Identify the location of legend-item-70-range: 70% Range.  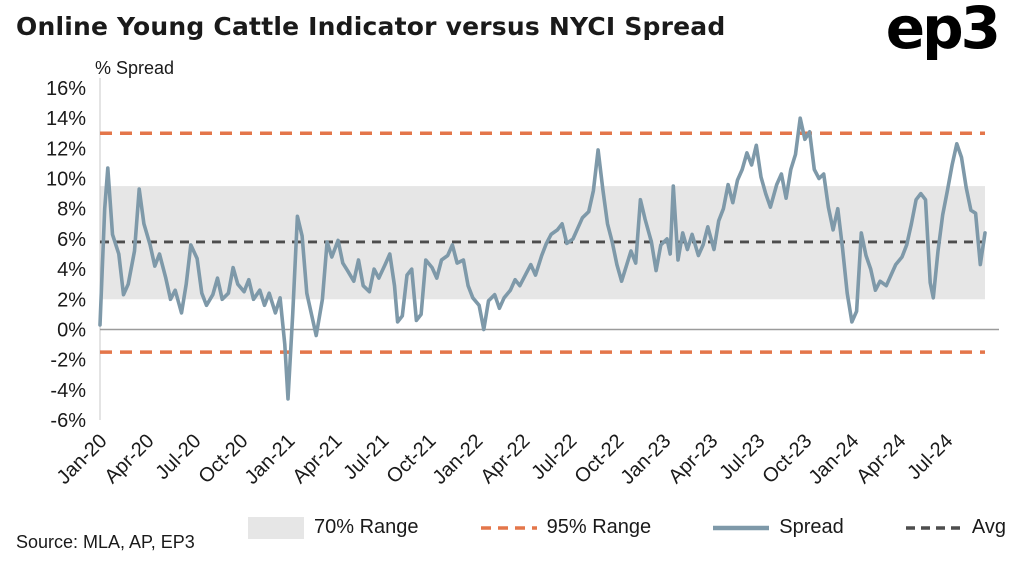
(333, 527).